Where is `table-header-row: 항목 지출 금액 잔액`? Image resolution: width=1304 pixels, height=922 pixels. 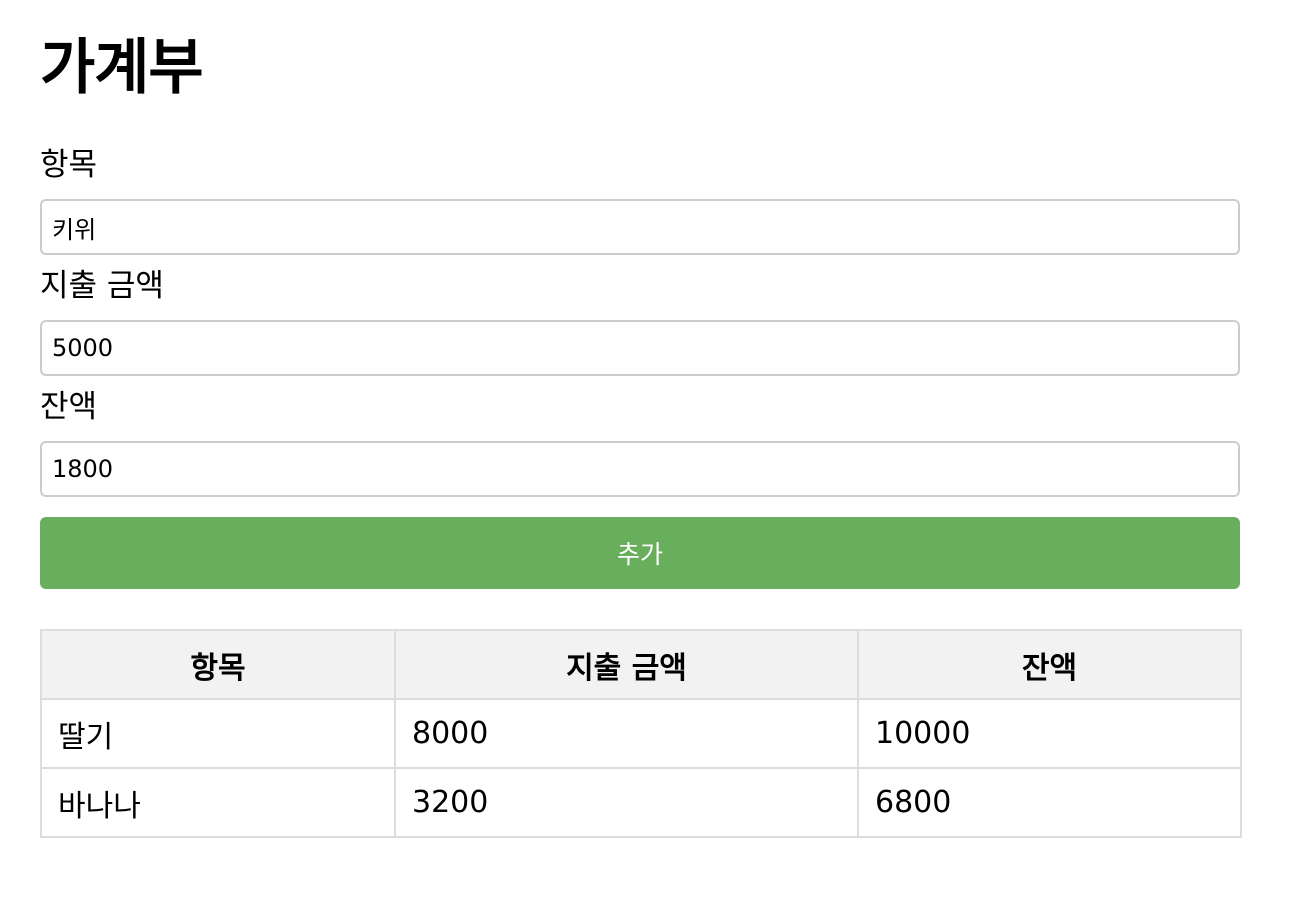
table-header-row: 항목 지출 금액 잔액 is located at coordinates (641, 664).